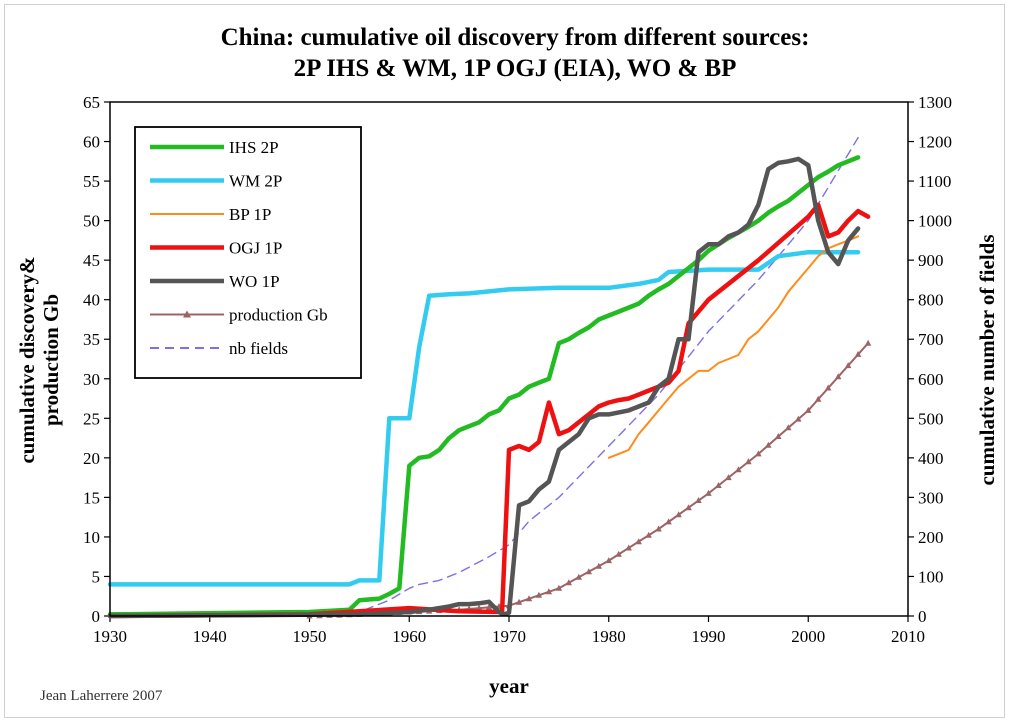  Describe the element at coordinates (931, 418) in the screenshot. I see `y2-tick-label: 500` at that location.